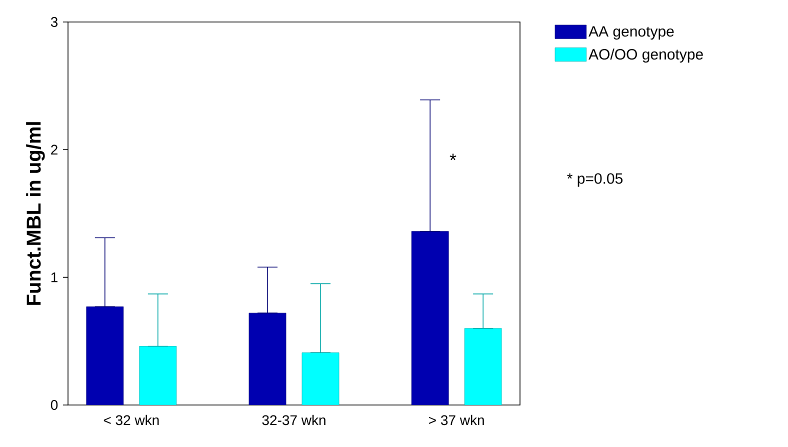 Image resolution: width=788 pixels, height=447 pixels. Describe the element at coordinates (54, 405) in the screenshot. I see `y-tick-label: 0` at that location.